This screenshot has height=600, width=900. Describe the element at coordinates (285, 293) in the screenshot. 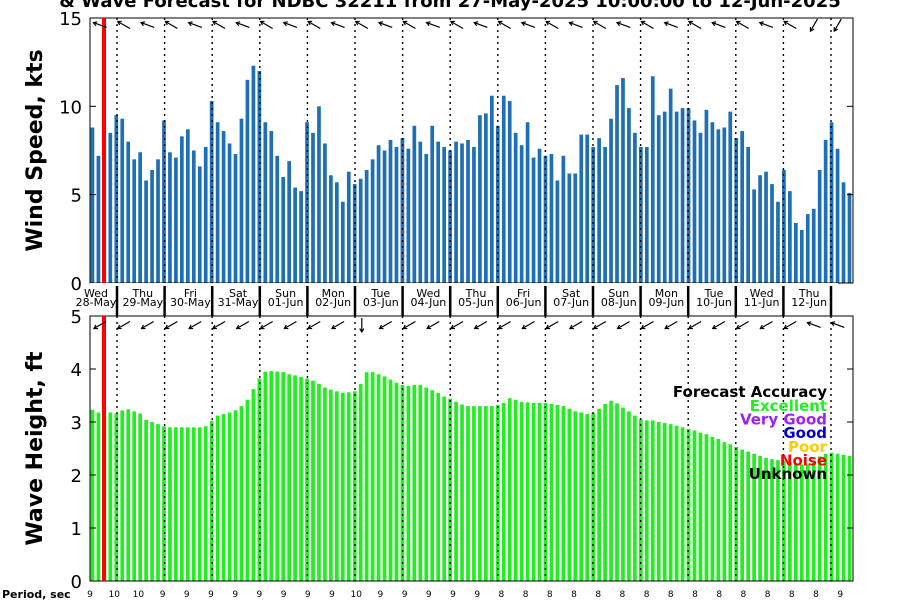

I see `day-label-dow: Sun` at that location.